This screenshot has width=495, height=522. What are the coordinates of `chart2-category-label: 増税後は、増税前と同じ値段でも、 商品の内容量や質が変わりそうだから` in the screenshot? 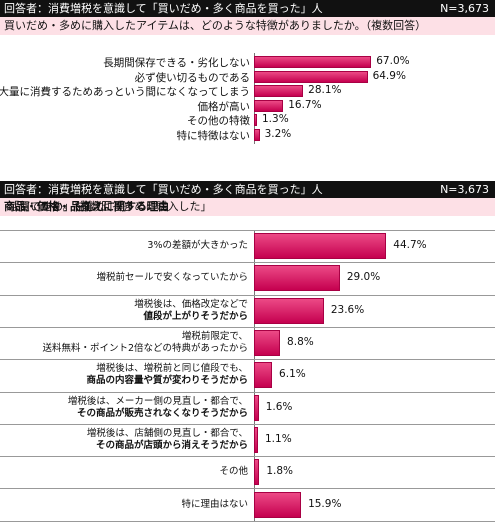 It's located at (167, 375).